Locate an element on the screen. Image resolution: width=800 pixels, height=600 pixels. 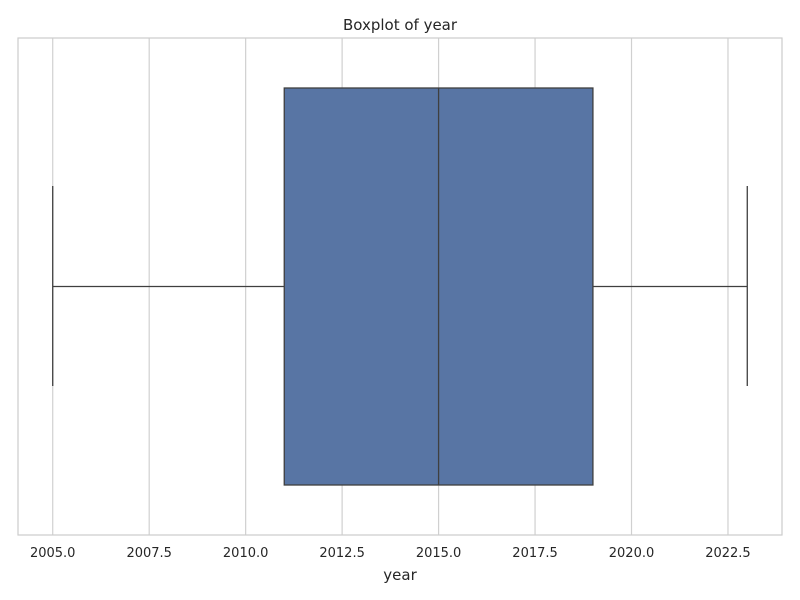
chart-title: Boxplot of year is located at coordinates (400, 25).